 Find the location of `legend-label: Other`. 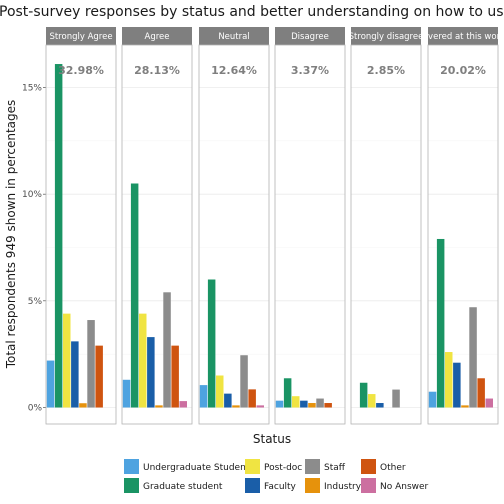

legend-label: Other is located at coordinates (393, 468).